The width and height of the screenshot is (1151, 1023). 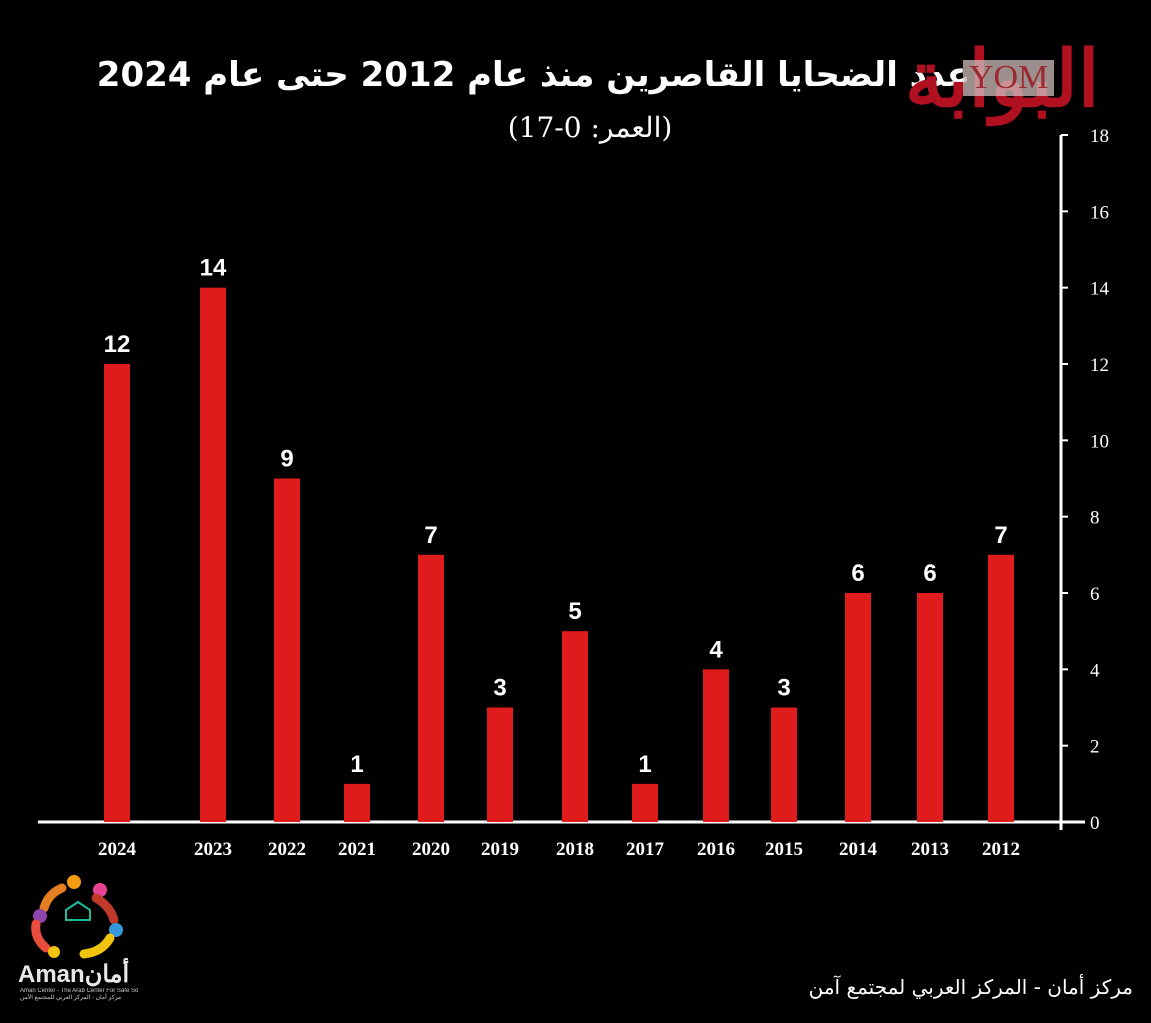 I want to click on bar-2016, so click(x=716, y=745).